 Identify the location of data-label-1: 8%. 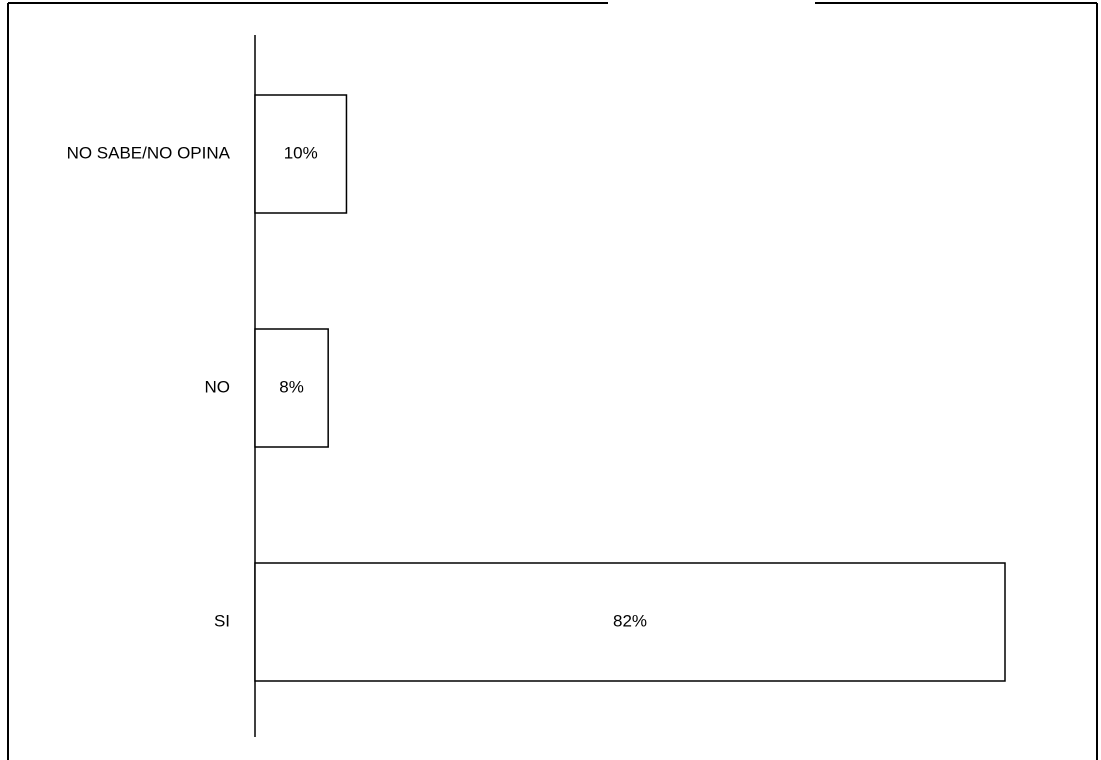
(291, 386).